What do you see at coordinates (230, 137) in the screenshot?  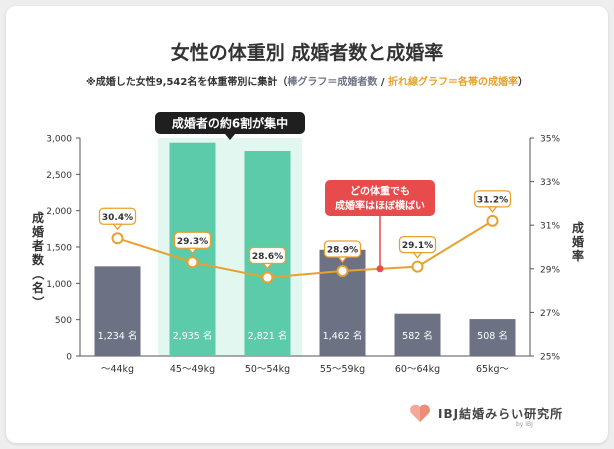 I see `highlight-callout-pointer` at bounding box center [230, 137].